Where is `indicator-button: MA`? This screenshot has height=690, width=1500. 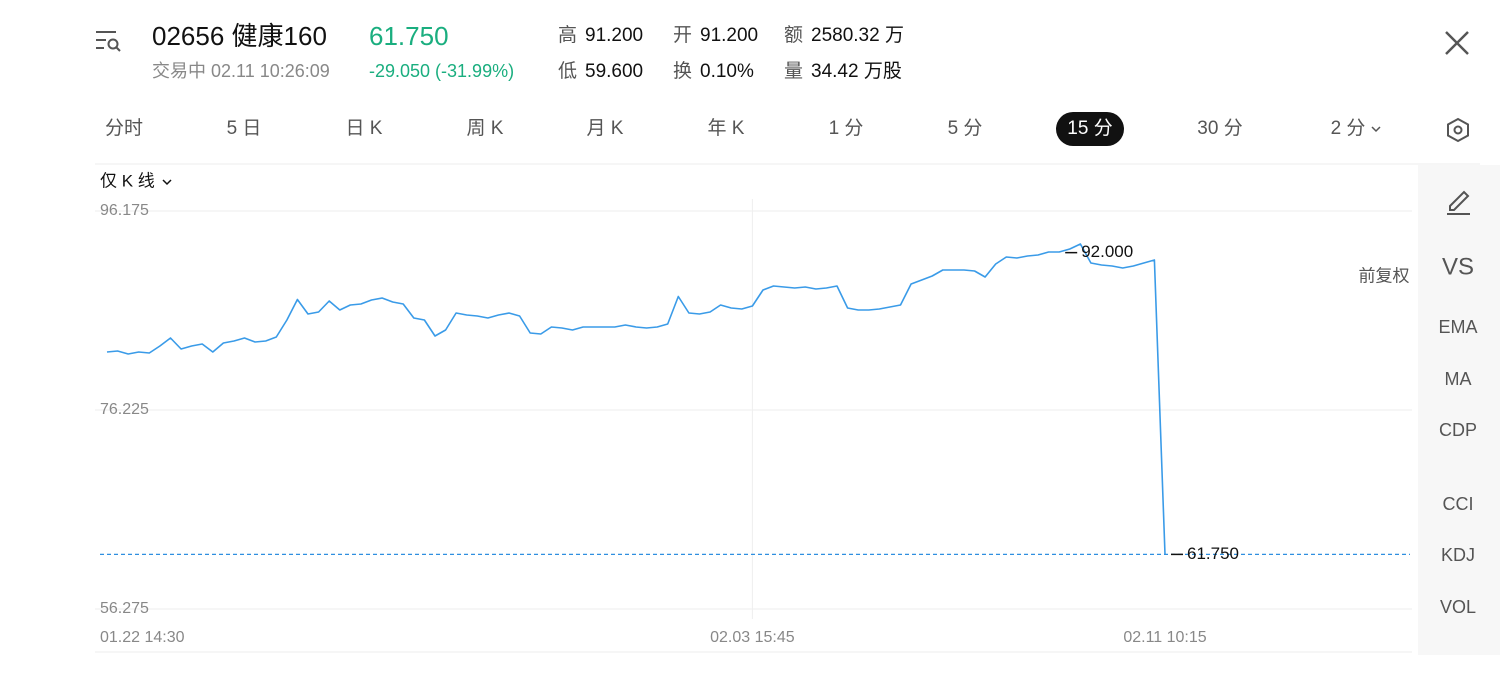
indicator-button: MA is located at coordinates (1458, 379).